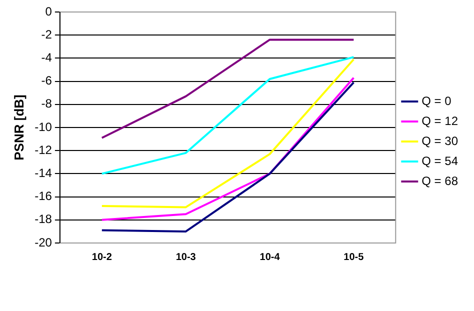 The width and height of the screenshot is (474, 311). Describe the element at coordinates (43, 173) in the screenshot. I see `y-tick-label: -14` at that location.